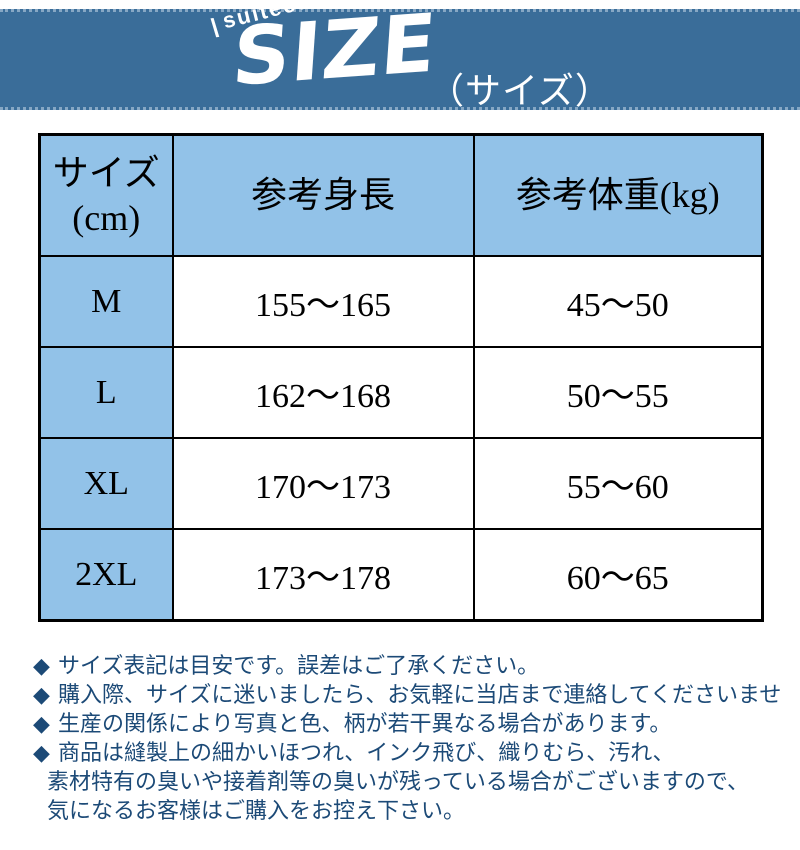  I want to click on note-line: ◆ サイズ表記は目安です。誤差はご了承ください。, so click(410, 665).